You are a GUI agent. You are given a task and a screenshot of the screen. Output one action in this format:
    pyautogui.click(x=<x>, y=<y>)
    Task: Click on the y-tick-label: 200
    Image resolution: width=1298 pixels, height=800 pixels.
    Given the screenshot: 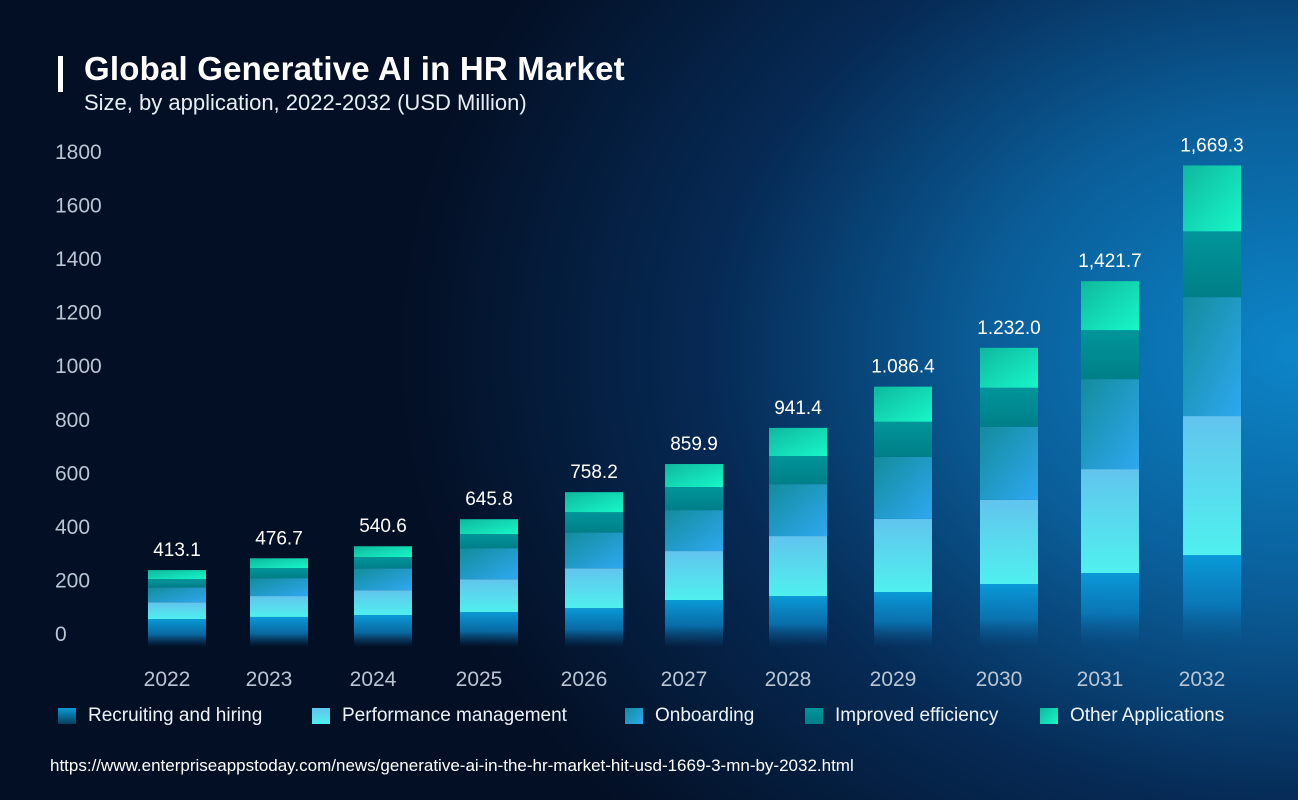 What is the action you would take?
    pyautogui.click(x=72, y=580)
    